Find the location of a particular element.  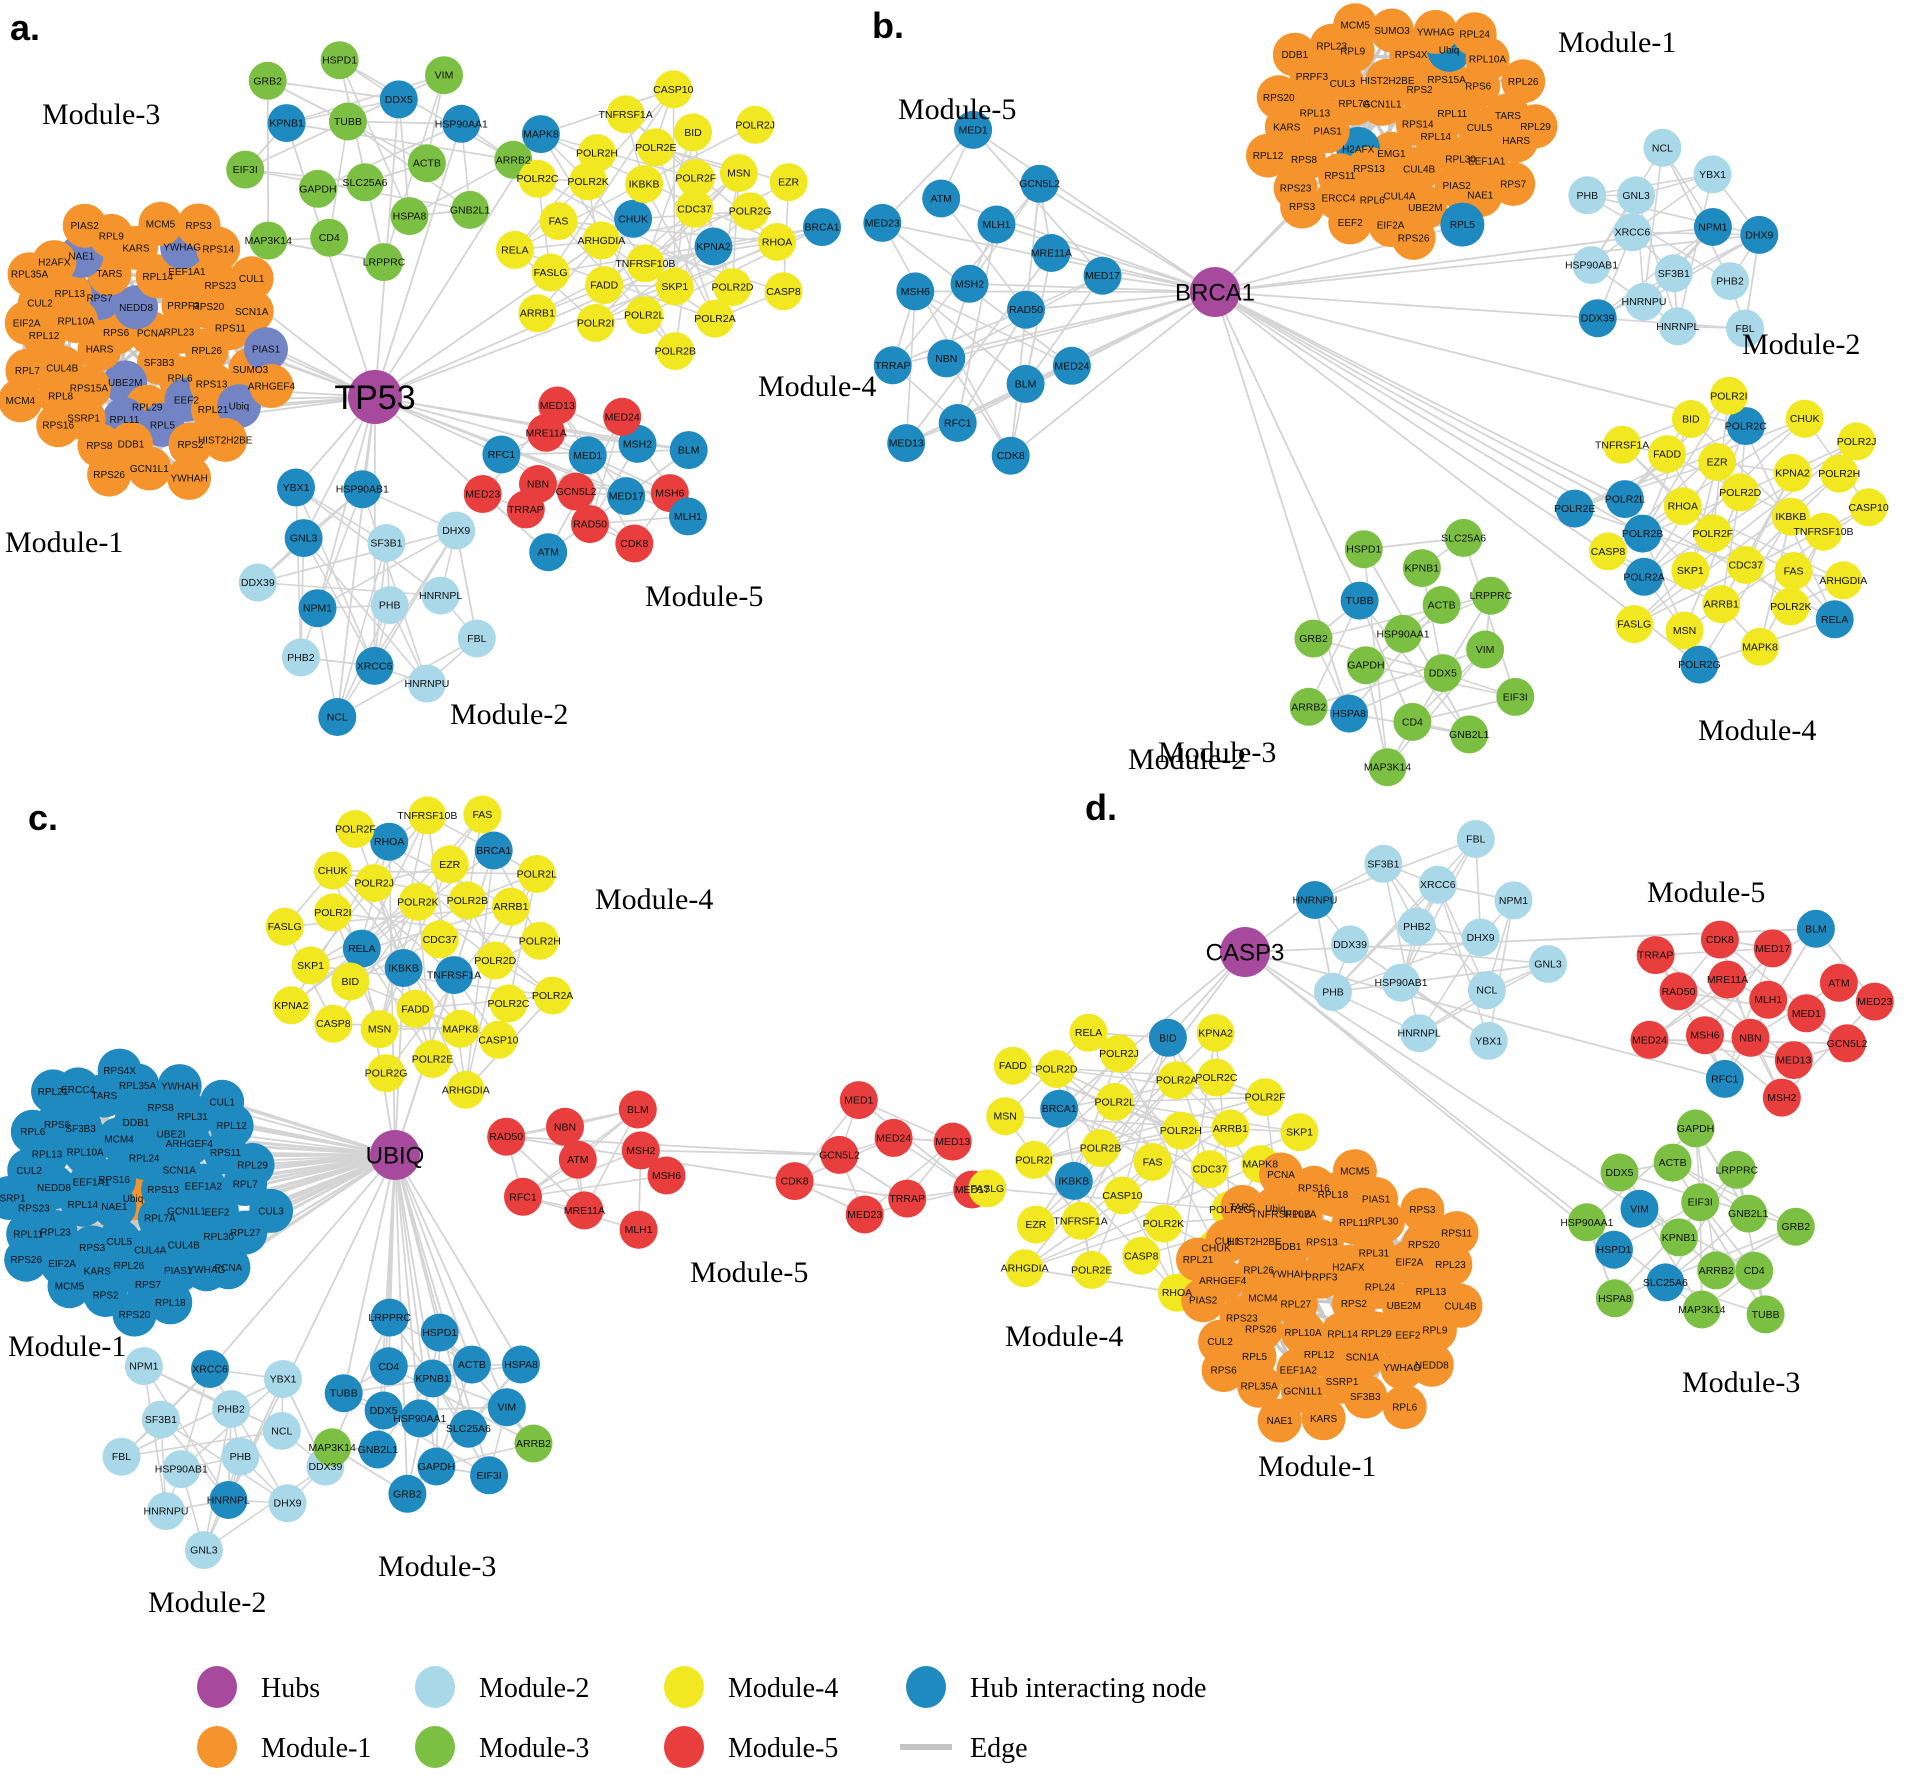

protein-node-label: SSRP1 is located at coordinates (13, 1199).